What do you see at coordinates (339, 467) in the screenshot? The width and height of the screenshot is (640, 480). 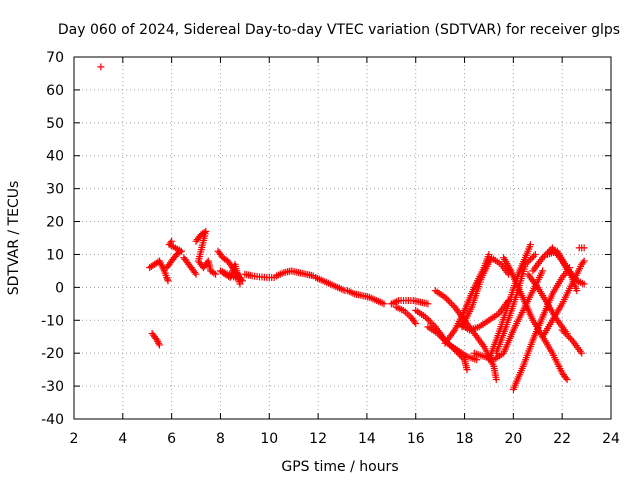 I see `x-axis-label: GPS time / hours` at bounding box center [339, 467].